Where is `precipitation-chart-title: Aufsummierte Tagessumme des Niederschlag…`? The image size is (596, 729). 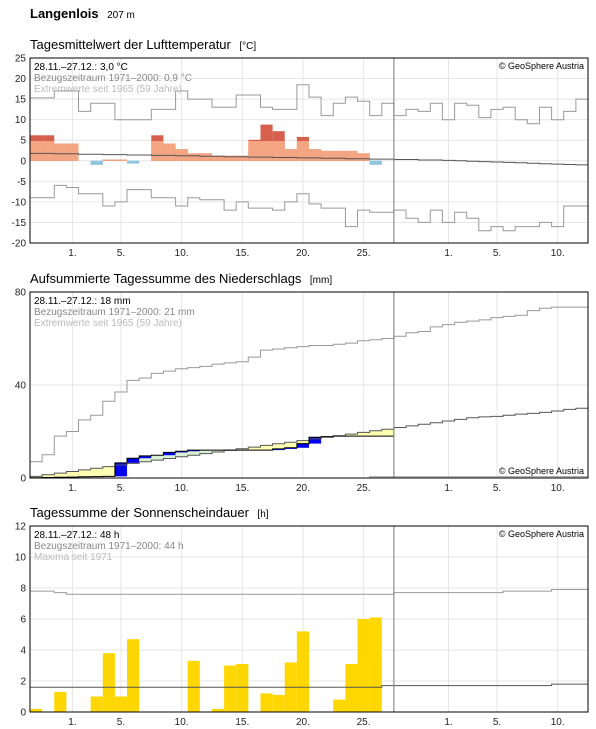
precipitation-chart-title: Aufsummierte Tagessumme des Niederschlag… is located at coordinates (166, 278).